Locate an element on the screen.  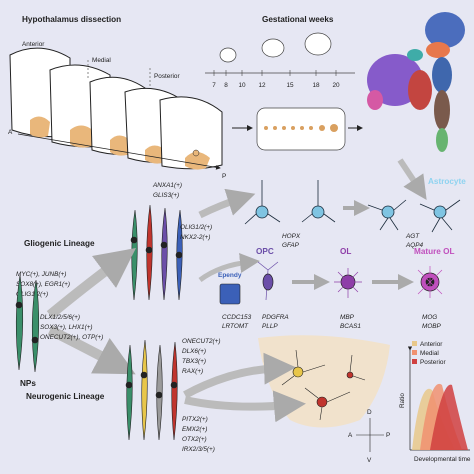
label: ONECUT2(+), OTP(+) is located at coordinates (71, 337).